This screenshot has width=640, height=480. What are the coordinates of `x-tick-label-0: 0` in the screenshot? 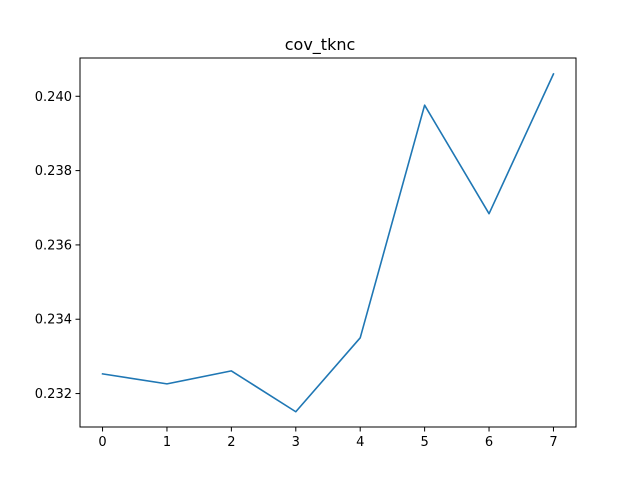 It's located at (102, 442).